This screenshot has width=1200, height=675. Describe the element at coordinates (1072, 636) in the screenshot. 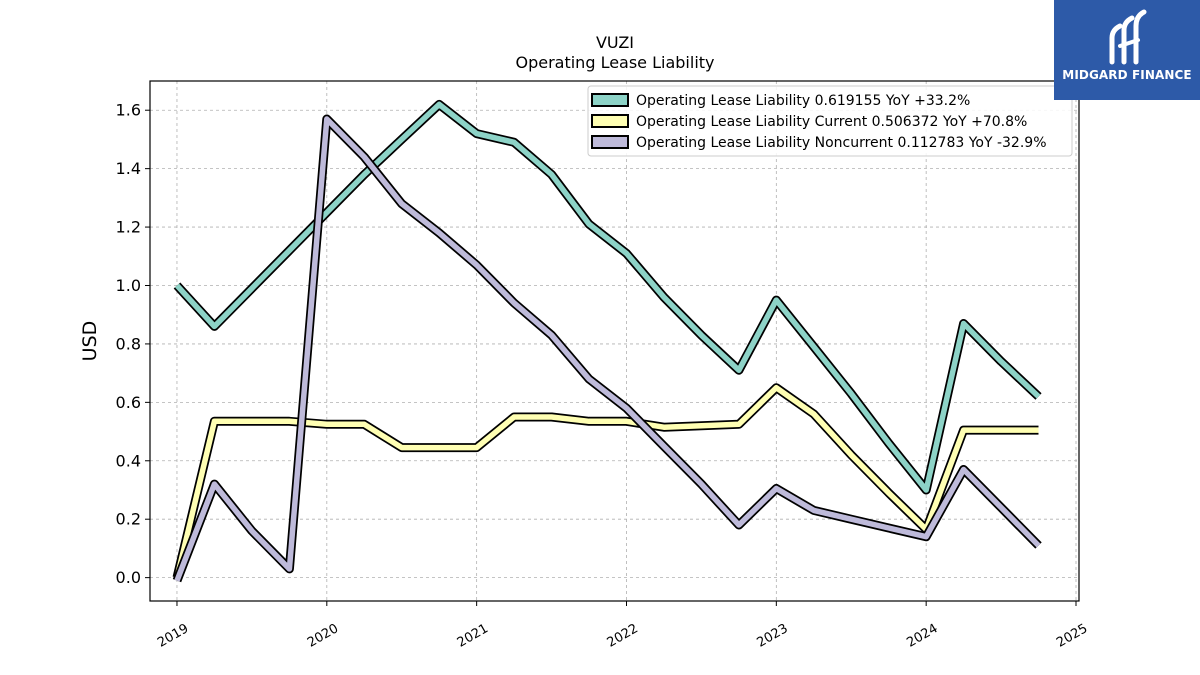

I see `x-tick-label: 2025` at that location.